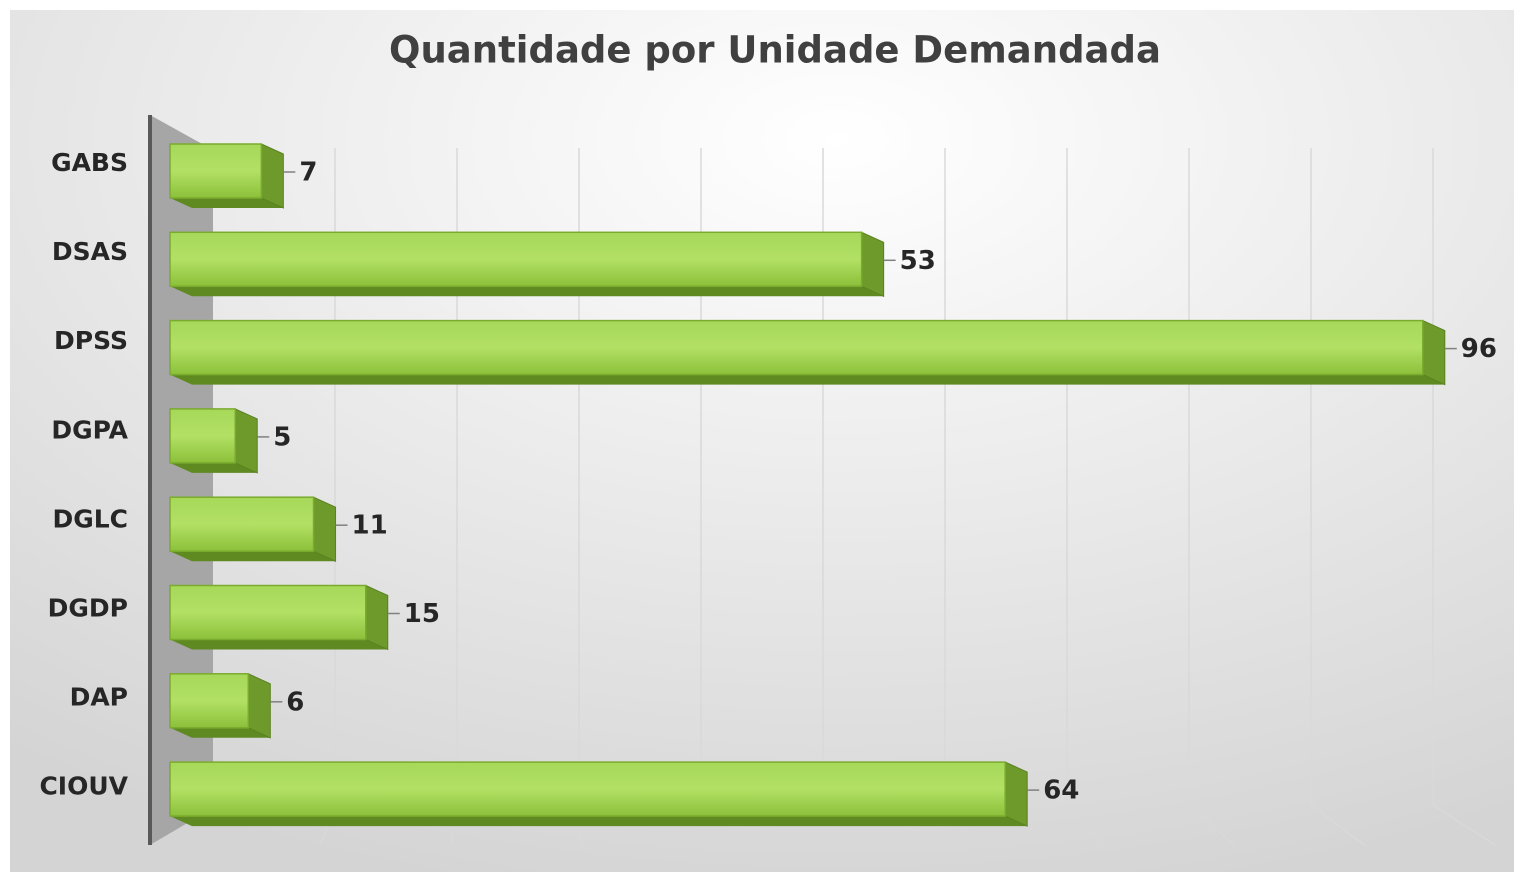  I want to click on data-label: 5, so click(282, 437).